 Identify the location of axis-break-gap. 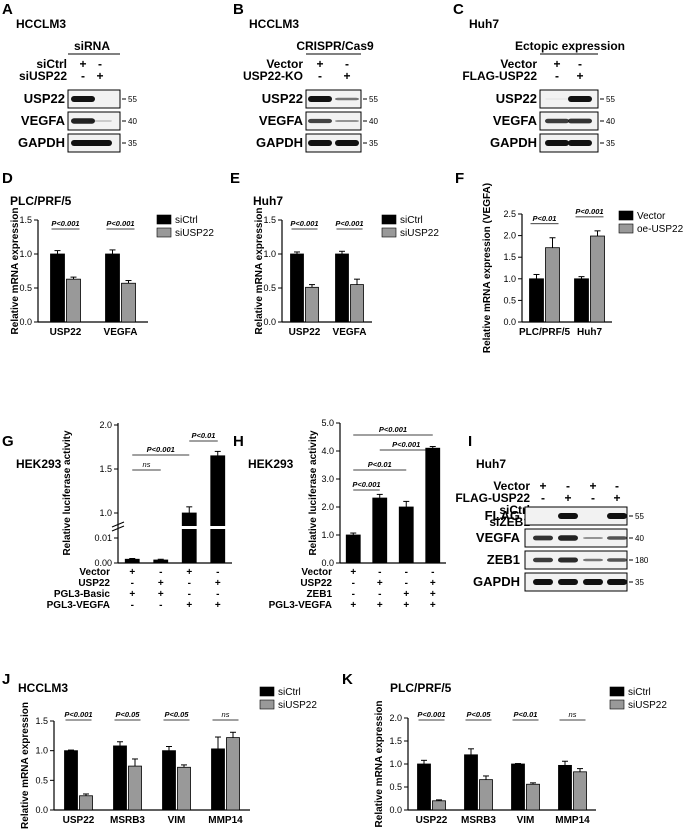
(160, 527).